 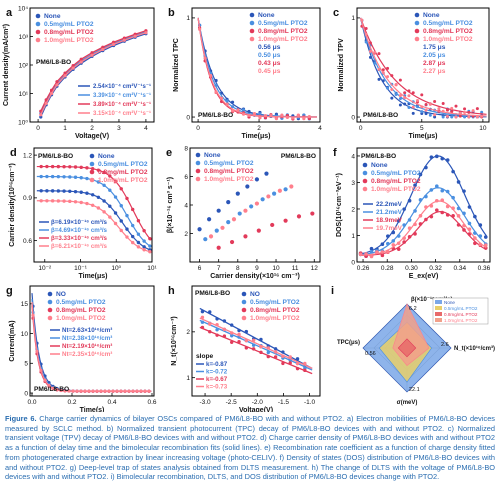 I want to click on panel-letter: d, so click(x=13, y=153).